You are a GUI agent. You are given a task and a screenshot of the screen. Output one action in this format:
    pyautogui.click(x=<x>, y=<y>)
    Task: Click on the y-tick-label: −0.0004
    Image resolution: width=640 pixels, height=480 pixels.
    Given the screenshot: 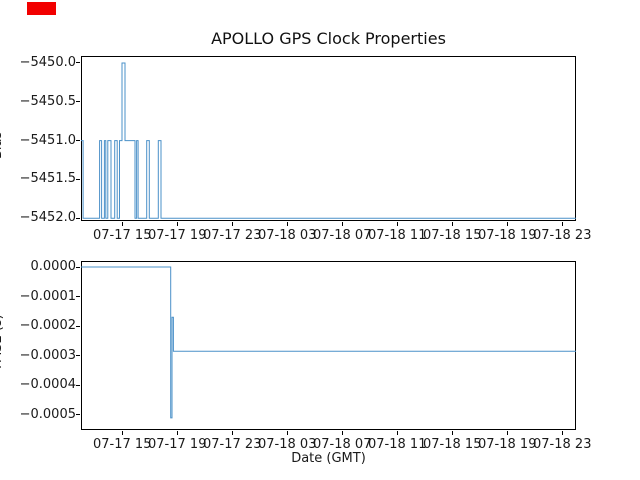 What is the action you would take?
    pyautogui.click(x=47, y=385)
    